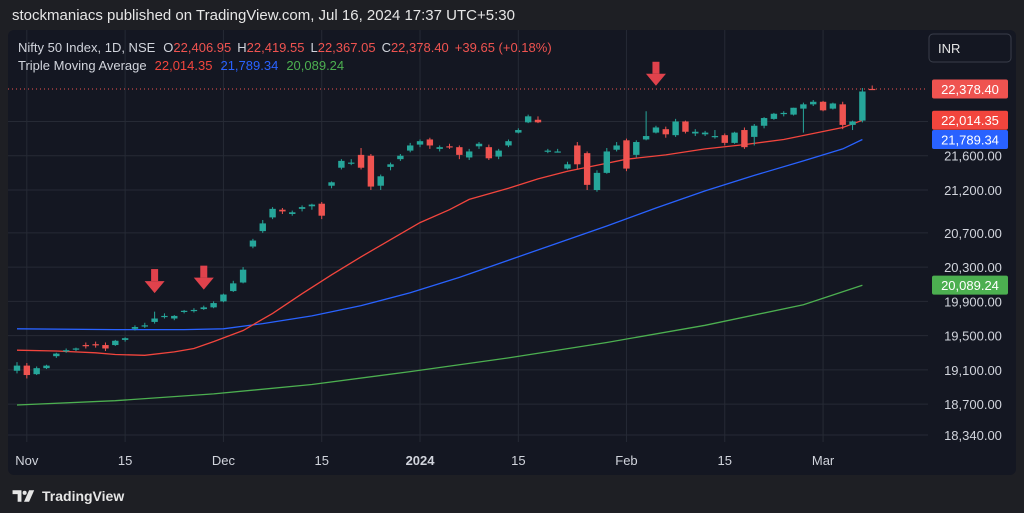 Image resolution: width=1024 pixels, height=513 pixels. What do you see at coordinates (249, 65) in the screenshot?
I see `ma2-value: 21,789.34` at bounding box center [249, 65].